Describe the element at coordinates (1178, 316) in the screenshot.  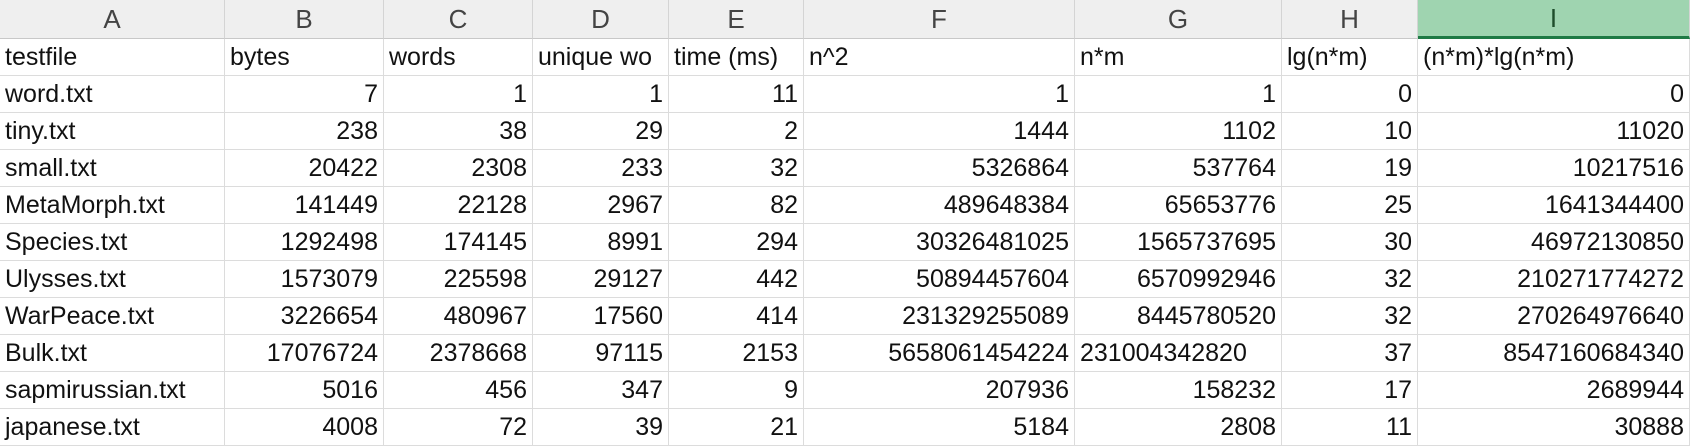
I see `data-cell: 8445780520` at that location.